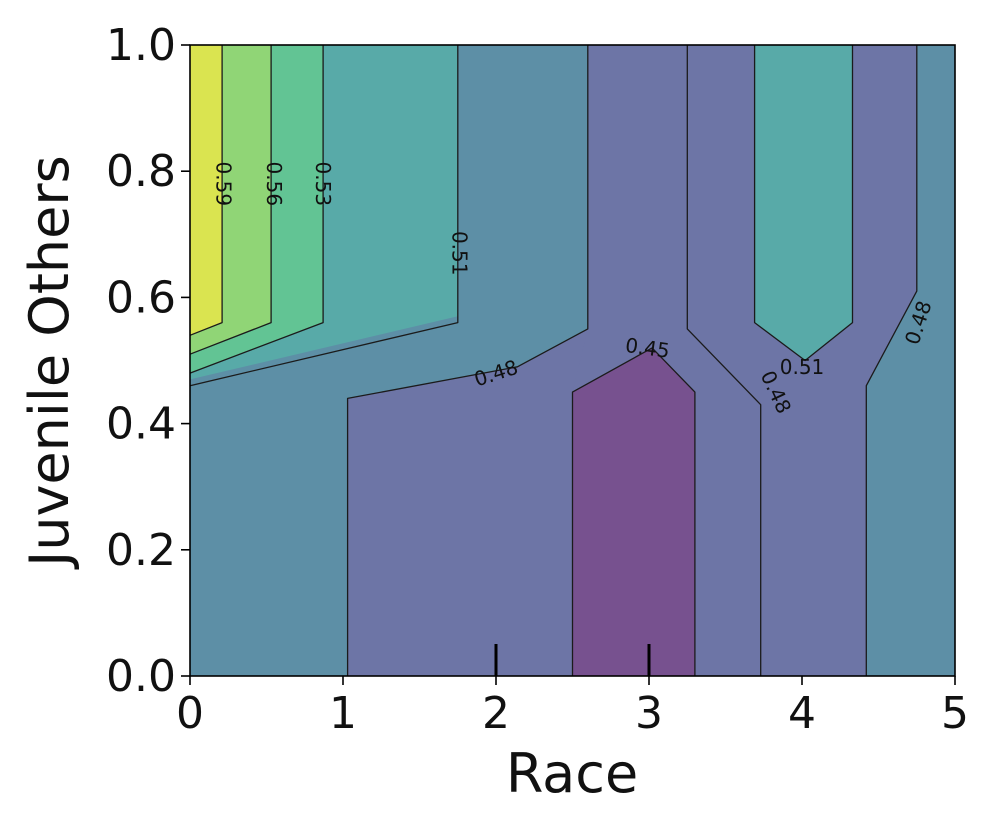 This screenshot has height=830, width=997. I want to click on rug-marks, so click(572, 660).